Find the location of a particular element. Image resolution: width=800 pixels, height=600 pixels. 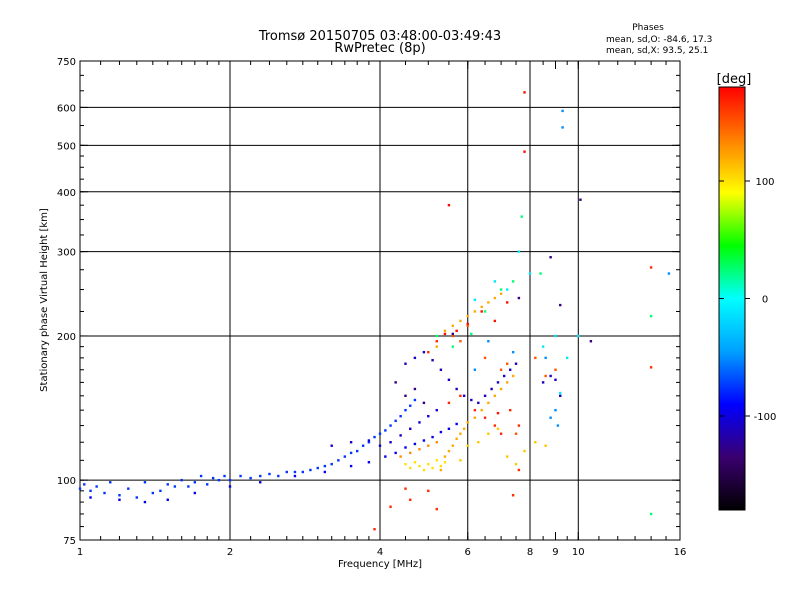

x-tick-label: 1 is located at coordinates (80, 552).